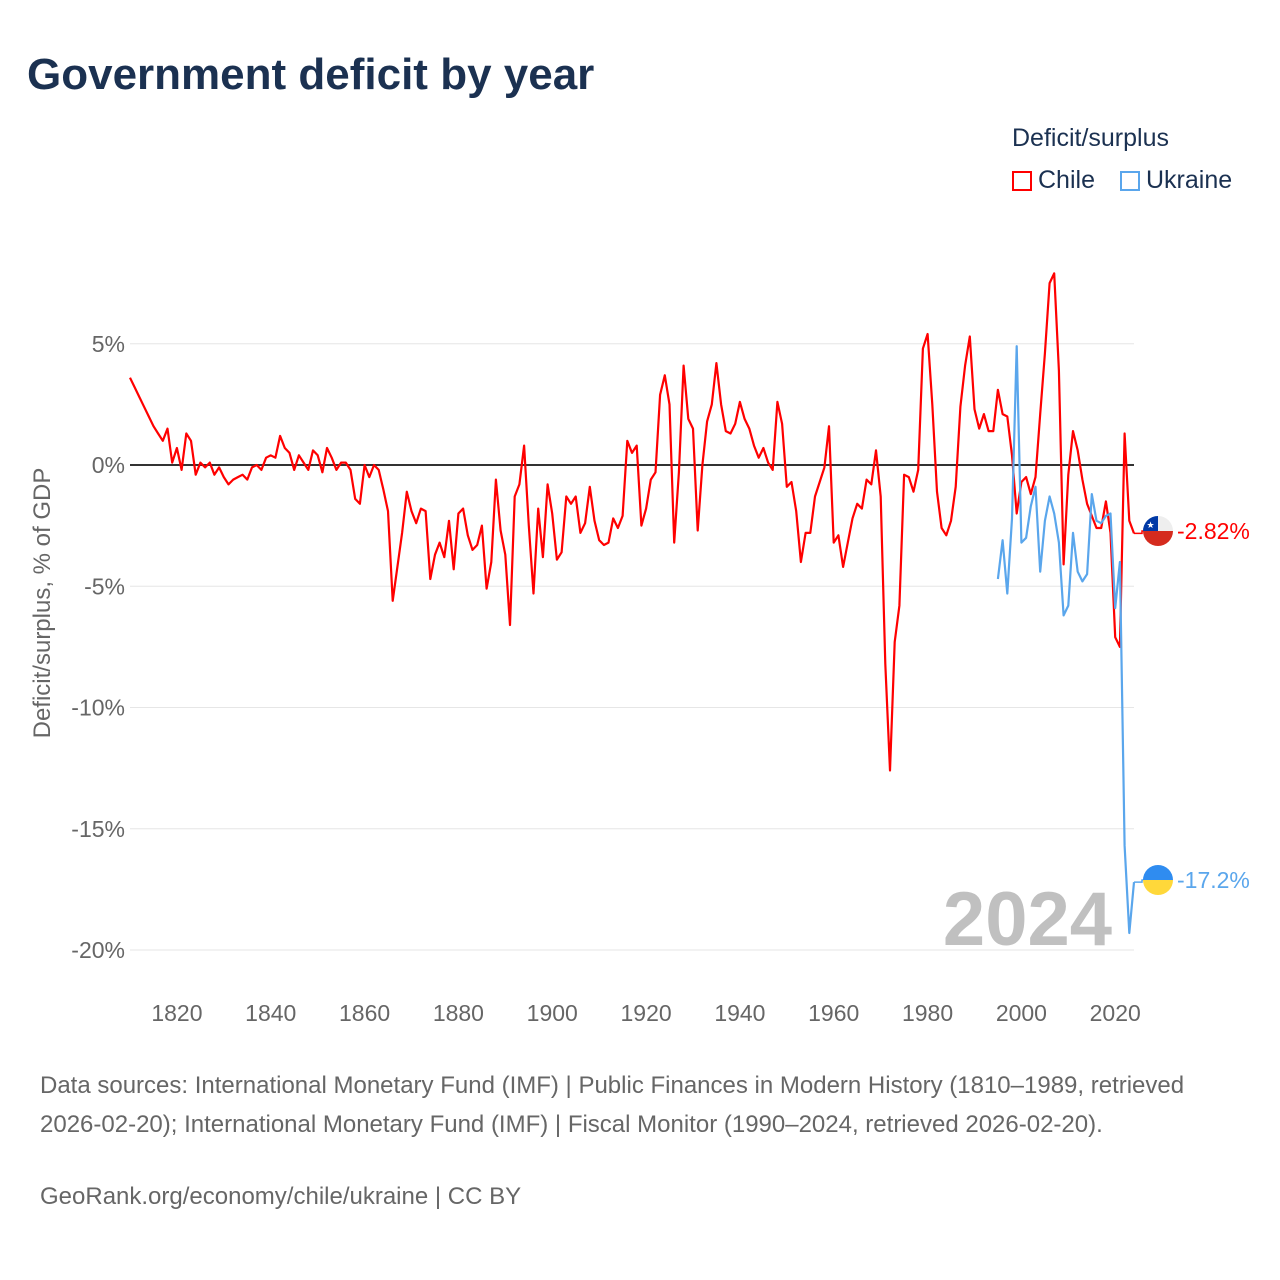  I want to click on end-value-label-ukraine: -17.2%, so click(1213, 880).